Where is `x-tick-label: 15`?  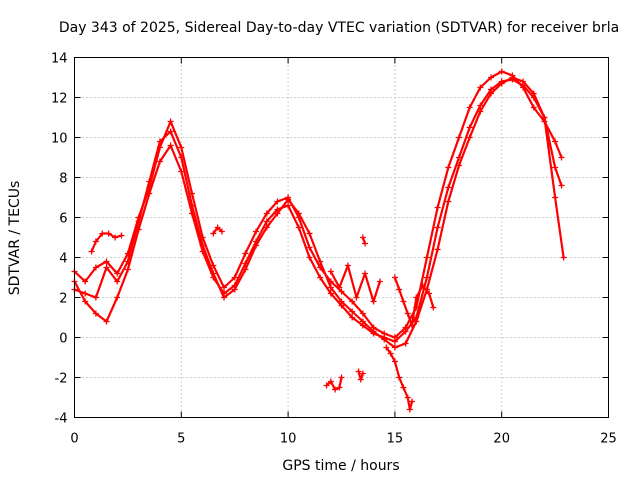 x-tick-label: 15 is located at coordinates (395, 439).